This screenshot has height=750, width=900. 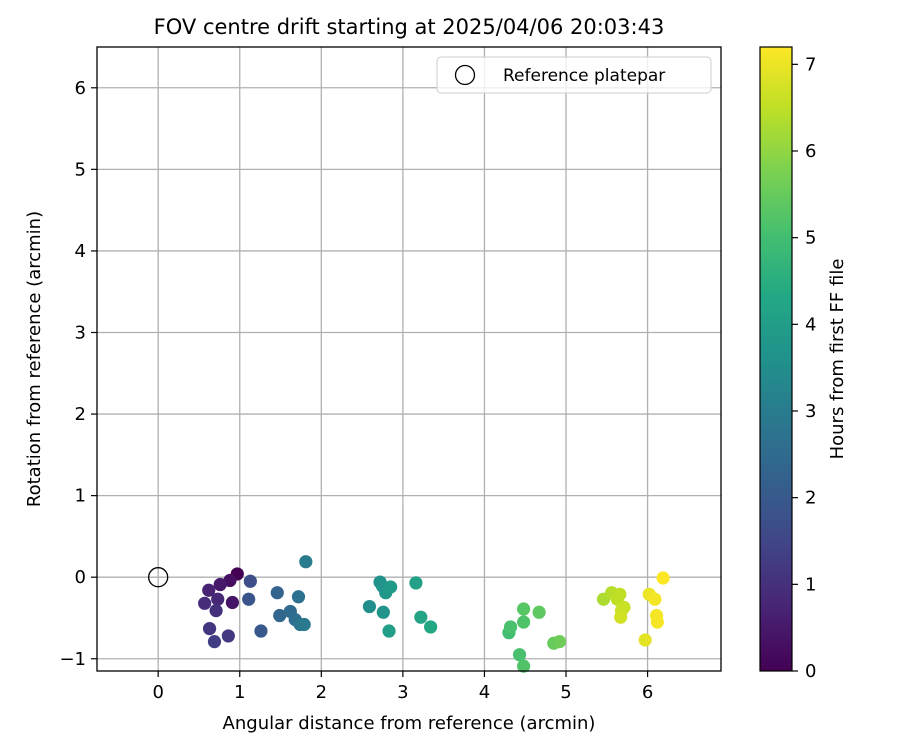 I want to click on y-tick-label: −1, so click(x=72, y=659).